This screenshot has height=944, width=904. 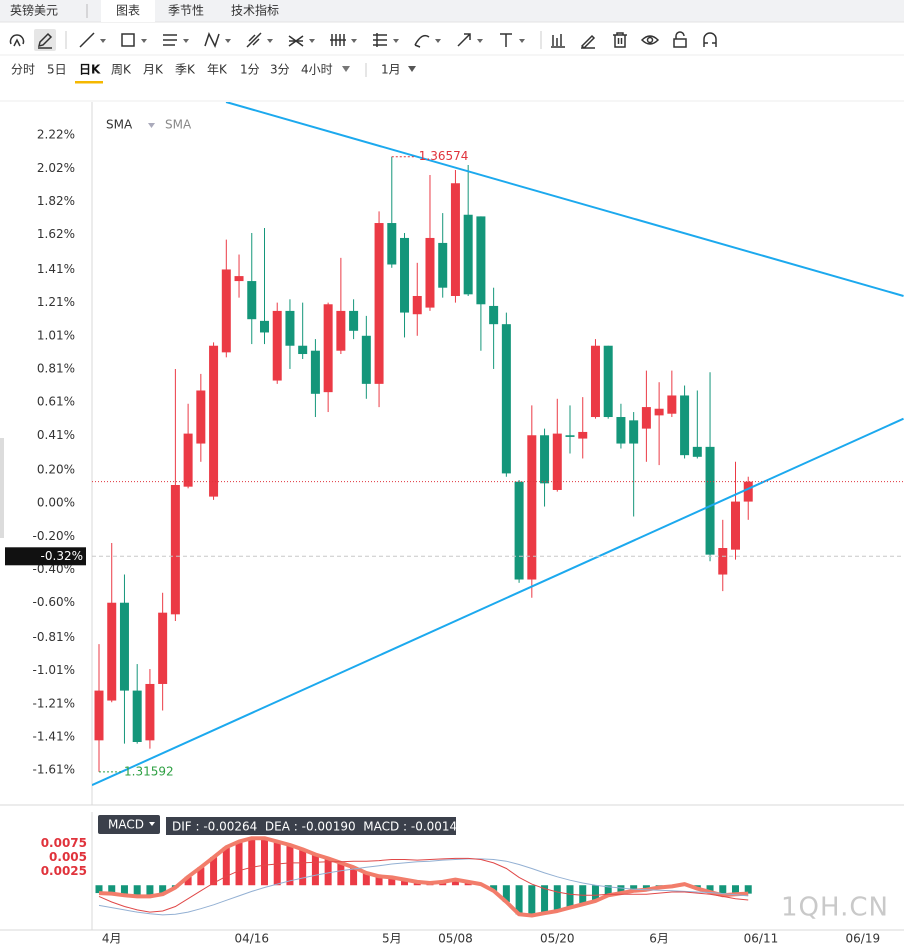 What do you see at coordinates (57, 70) in the screenshot?
I see `period: 5日` at bounding box center [57, 70].